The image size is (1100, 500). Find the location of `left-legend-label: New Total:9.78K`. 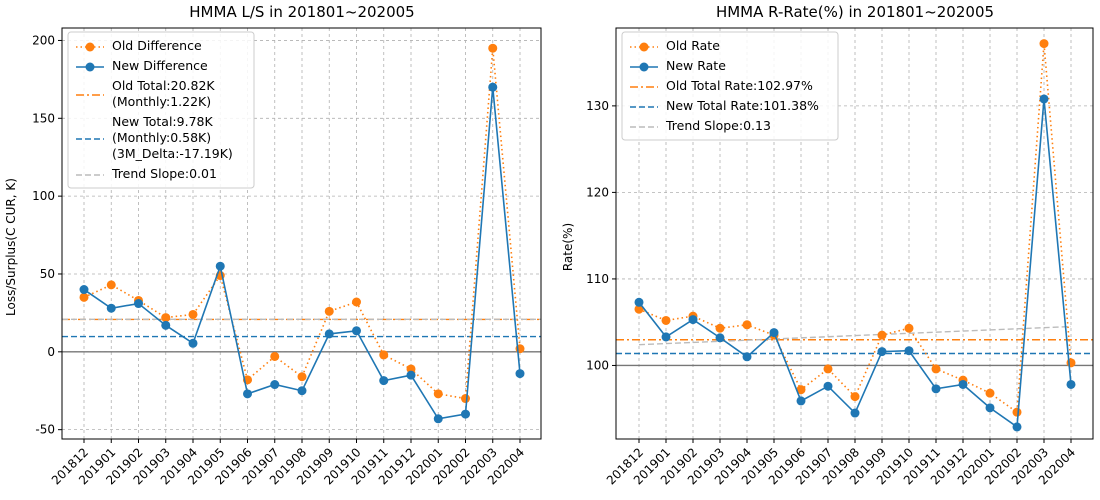

left-legend-label: New Total:9.78K is located at coordinates (162, 121).